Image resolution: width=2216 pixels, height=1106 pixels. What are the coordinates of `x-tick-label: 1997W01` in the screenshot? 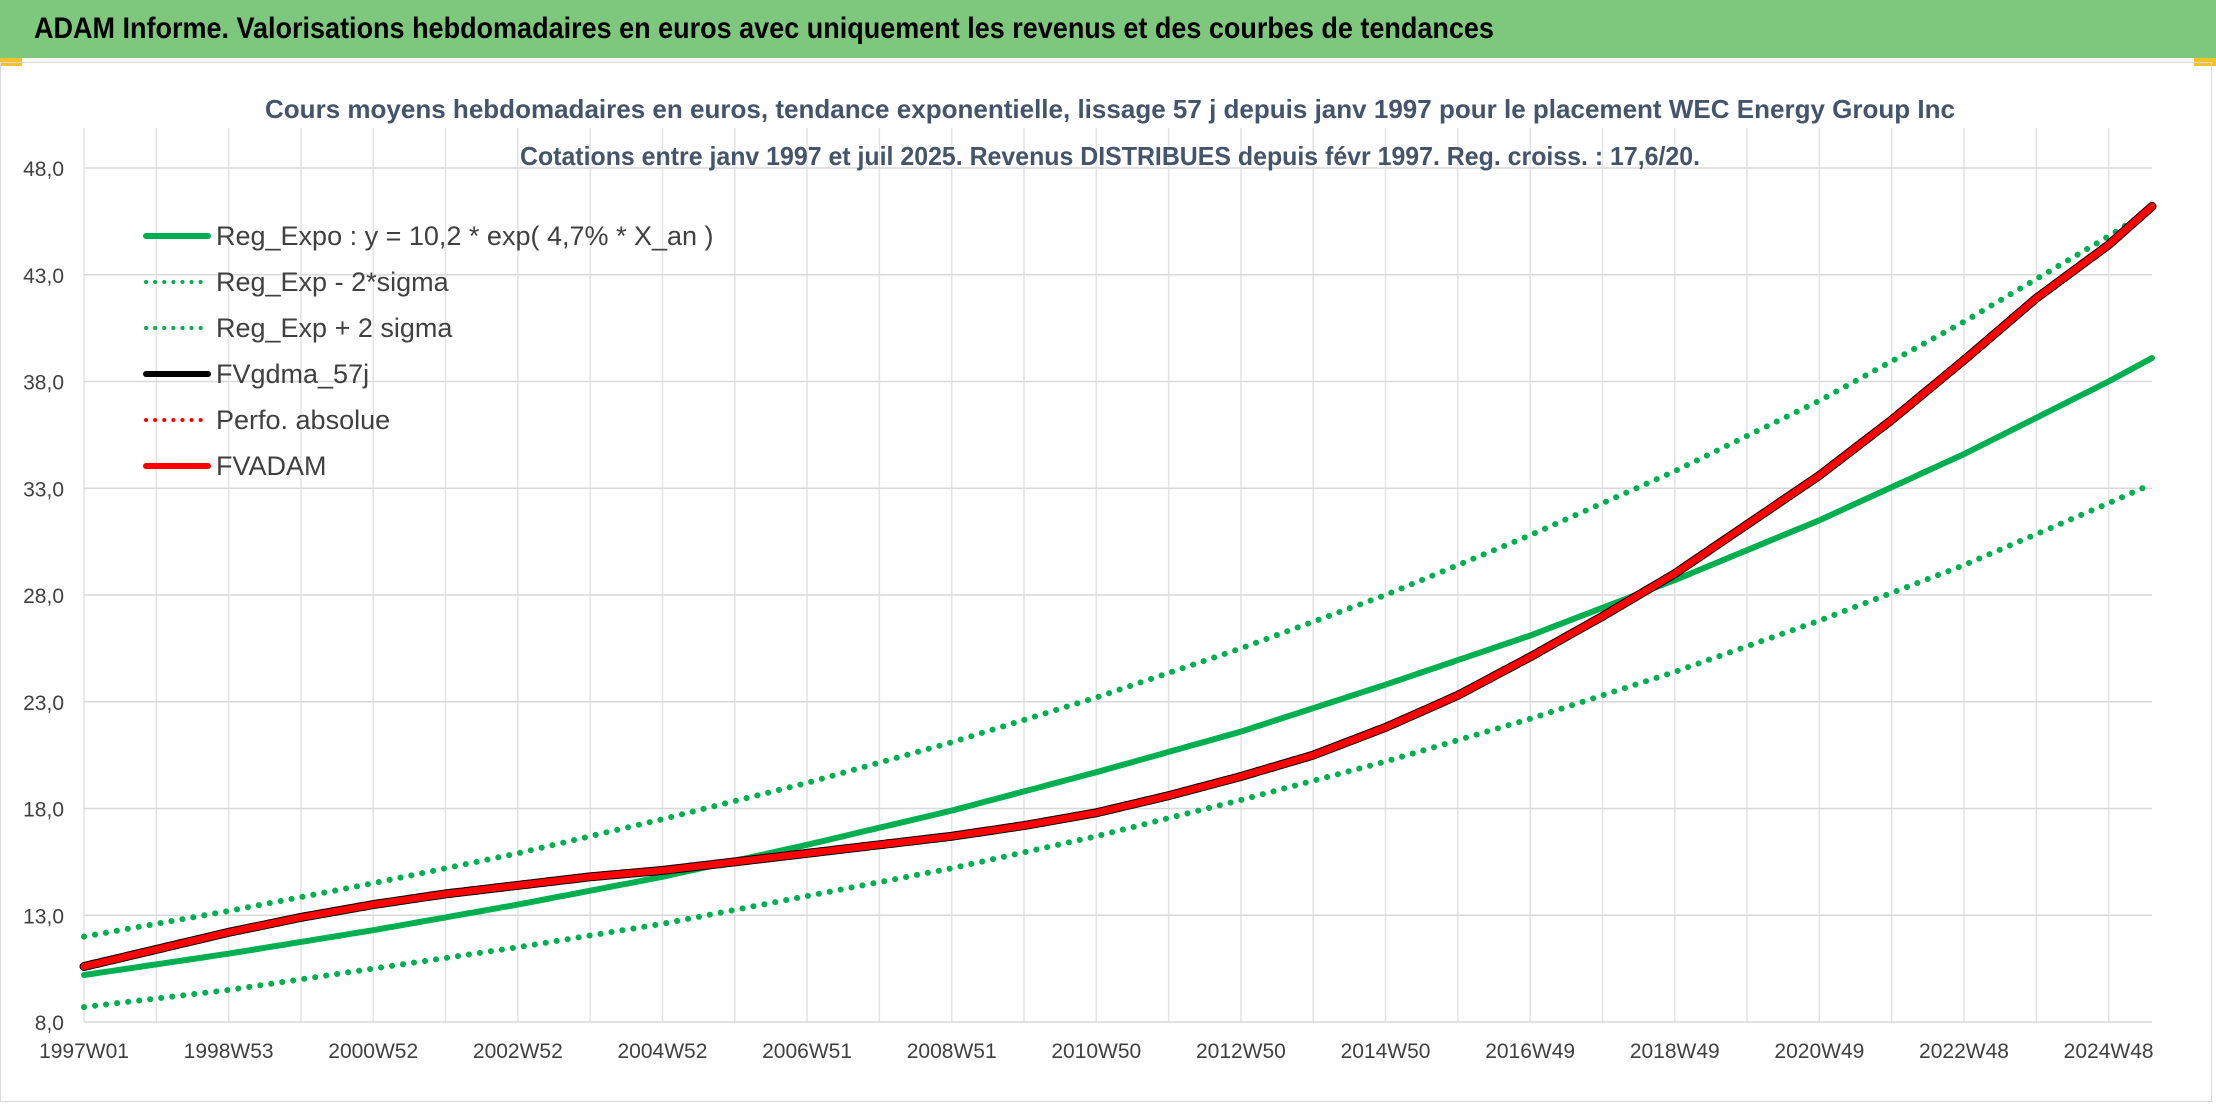 It's located at (84, 1051).